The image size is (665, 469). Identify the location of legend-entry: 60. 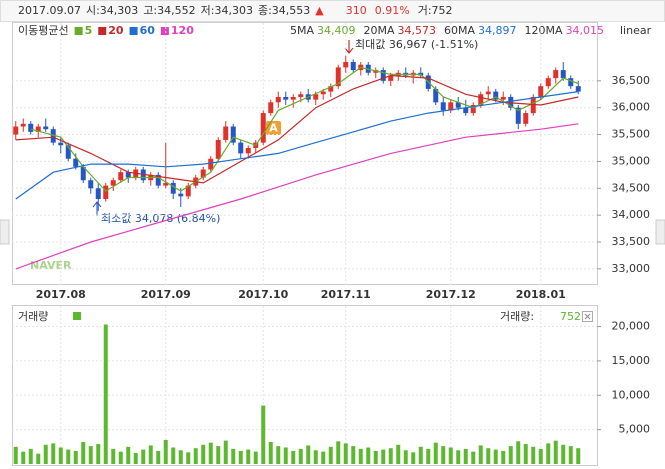
(148, 30).